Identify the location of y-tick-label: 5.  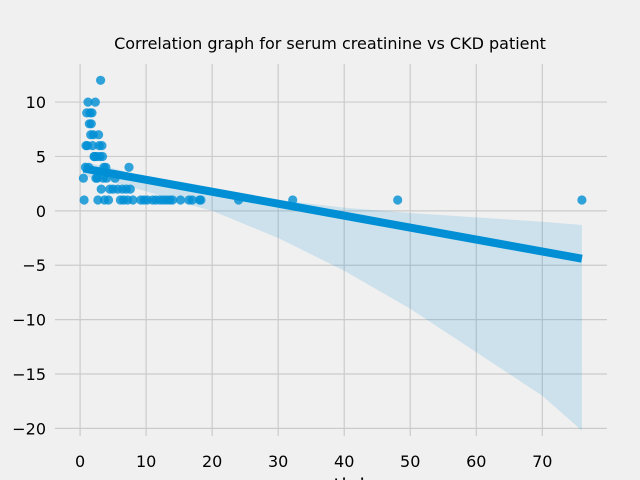
(41, 156).